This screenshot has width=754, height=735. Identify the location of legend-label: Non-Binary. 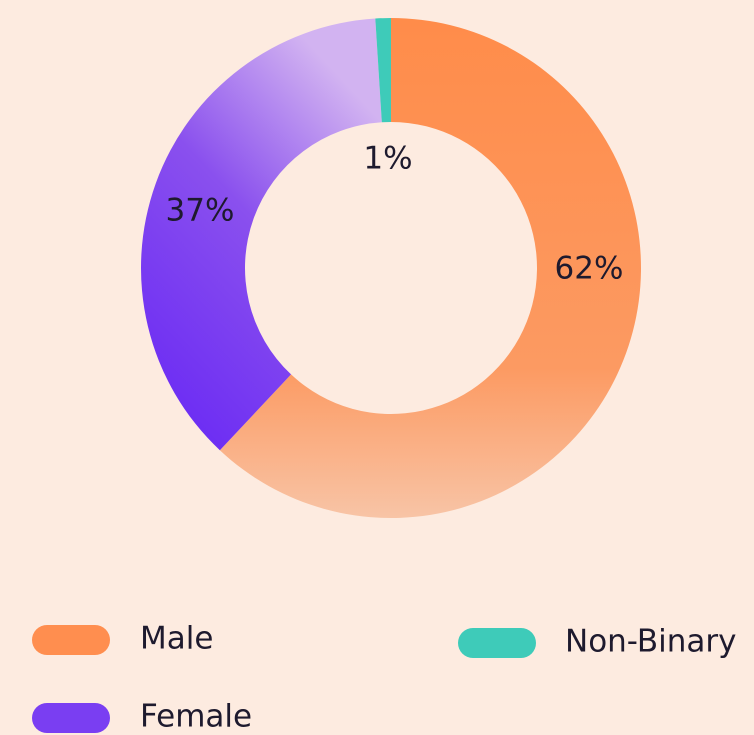
(651, 642).